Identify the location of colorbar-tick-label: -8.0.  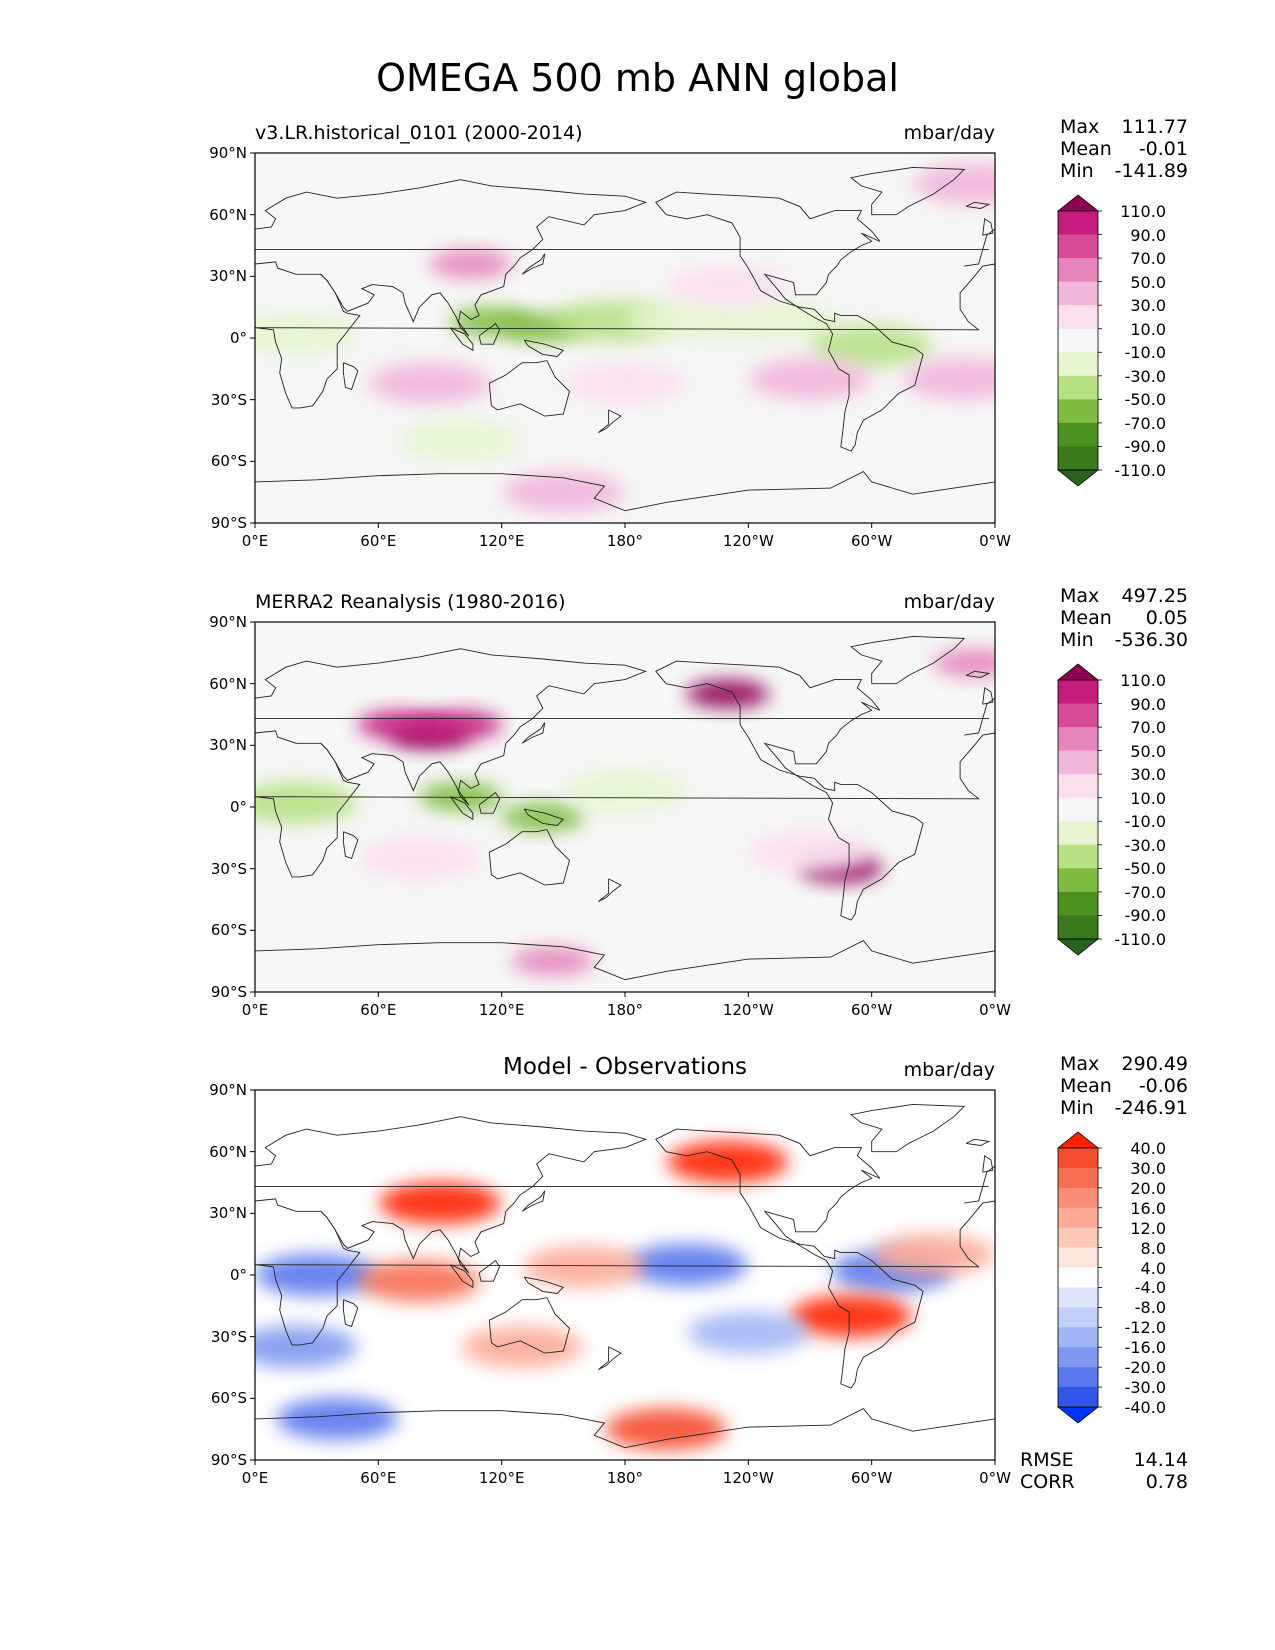
(1150, 1308).